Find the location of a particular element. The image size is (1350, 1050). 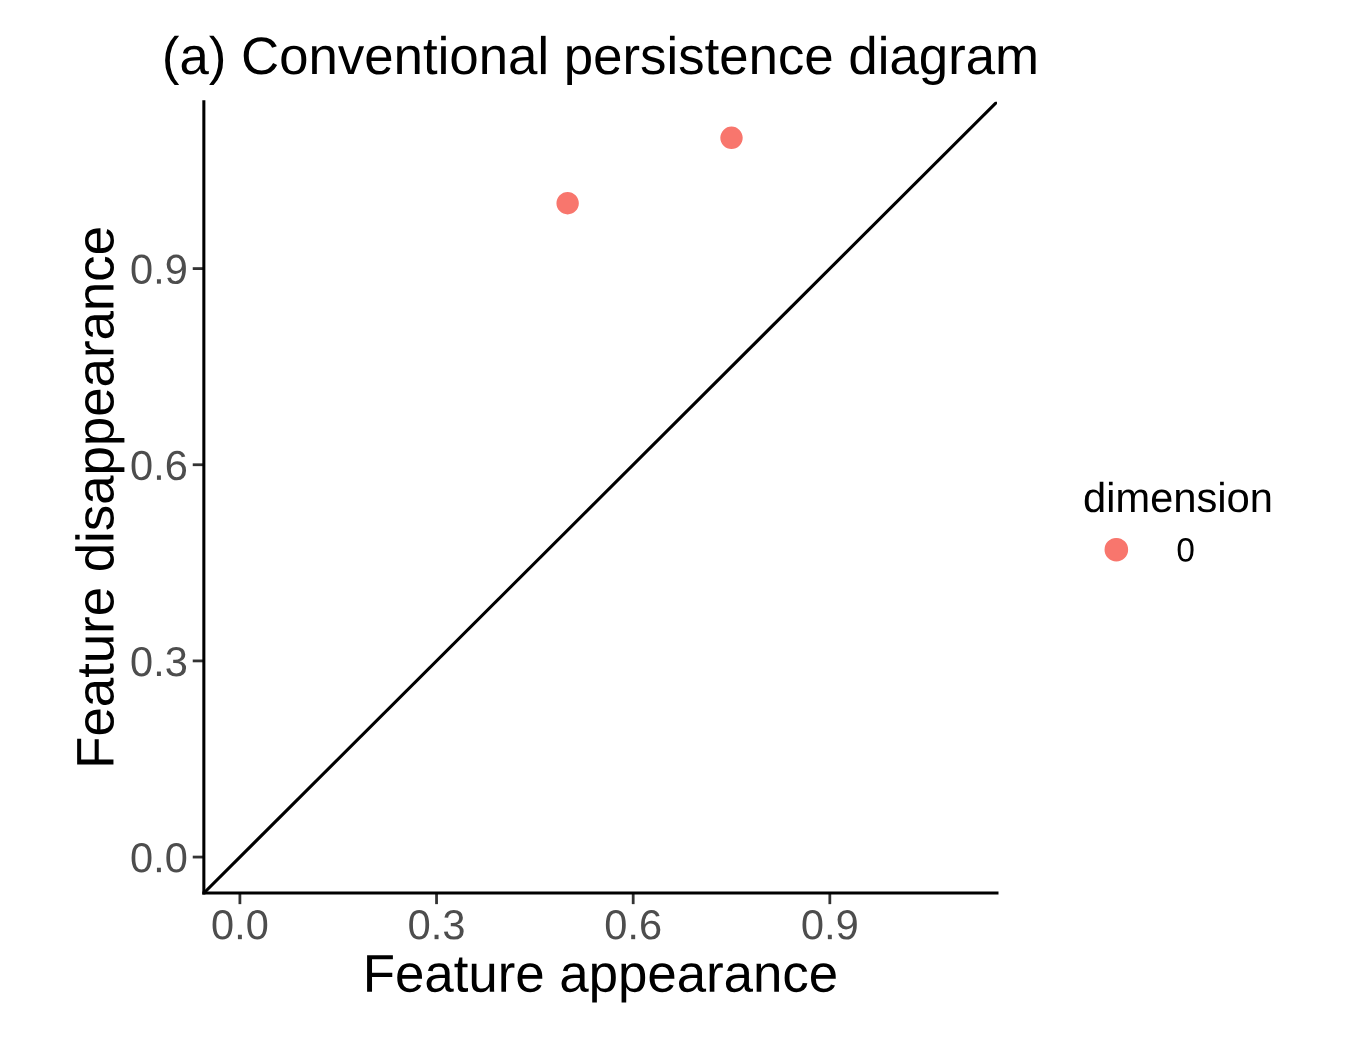

x-tick-label: 0.0 is located at coordinates (240, 925).